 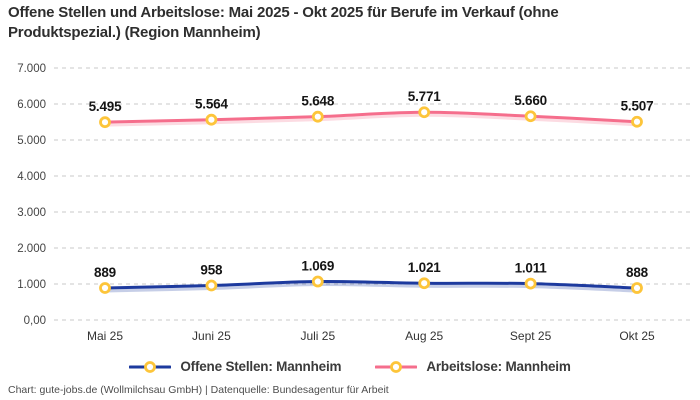 I want to click on data-point-label-arbeitslose-mannheim: 5.564, so click(x=211, y=104).